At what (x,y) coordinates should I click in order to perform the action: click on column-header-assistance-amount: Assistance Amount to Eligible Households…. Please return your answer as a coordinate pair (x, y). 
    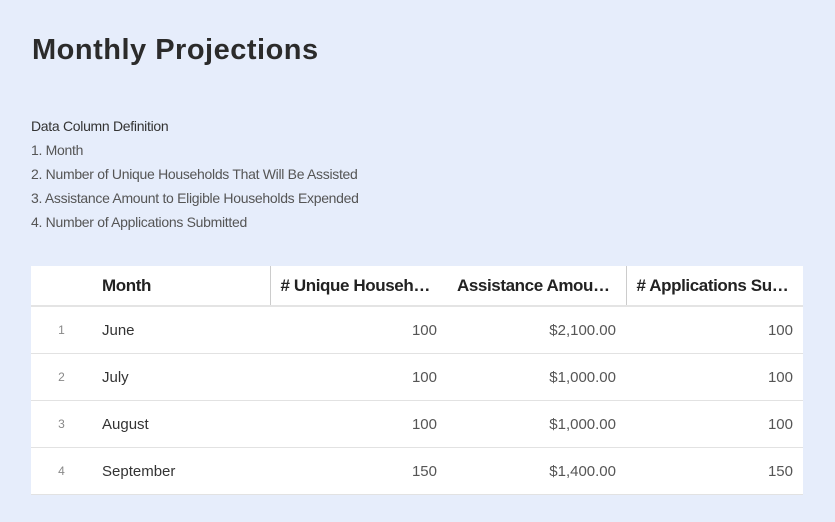
    Looking at the image, I should click on (536, 286).